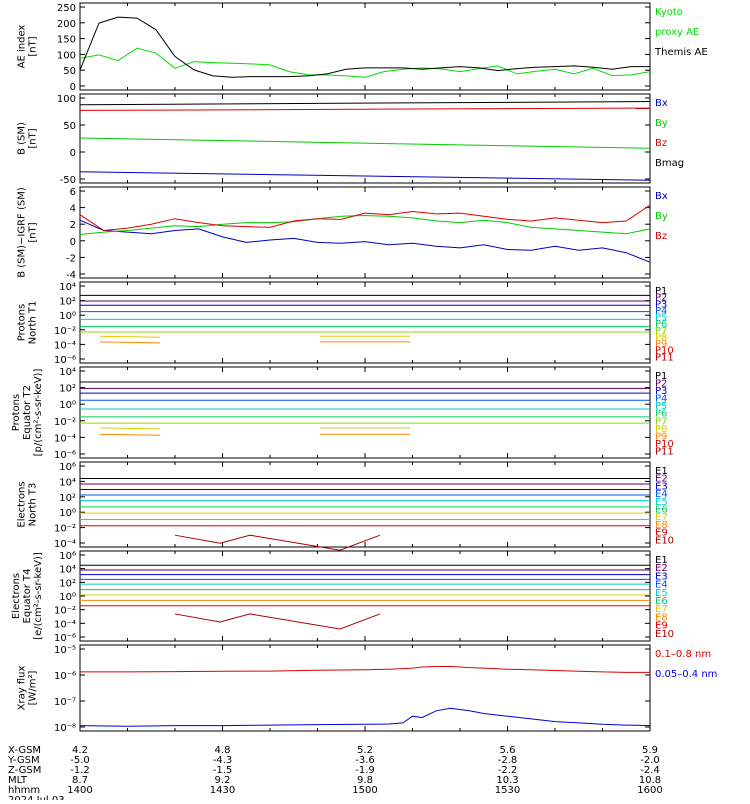 Image resolution: width=750 pixels, height=804 pixels. Describe the element at coordinates (364, 790) in the screenshot. I see `axis-row-value: 1500` at that location.